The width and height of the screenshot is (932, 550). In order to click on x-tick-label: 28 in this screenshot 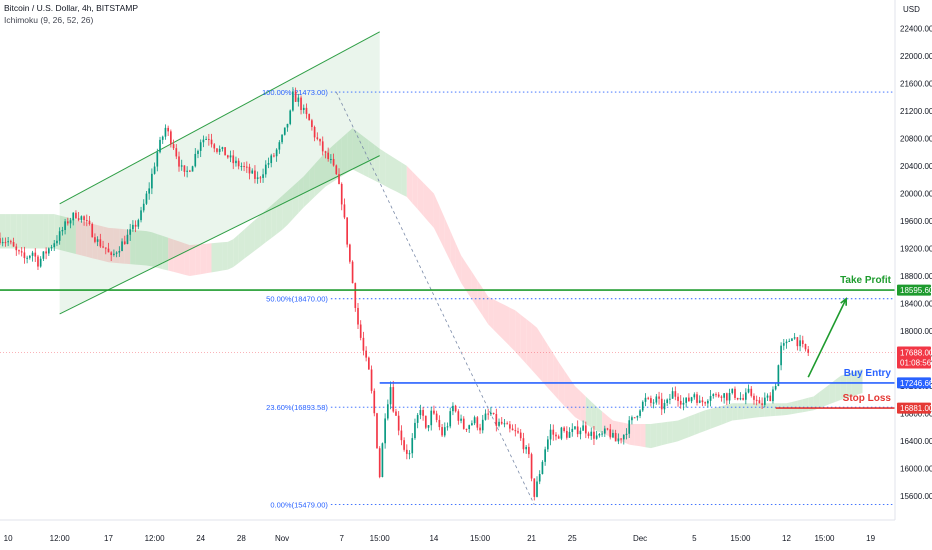, I will do `click(241, 538)`.